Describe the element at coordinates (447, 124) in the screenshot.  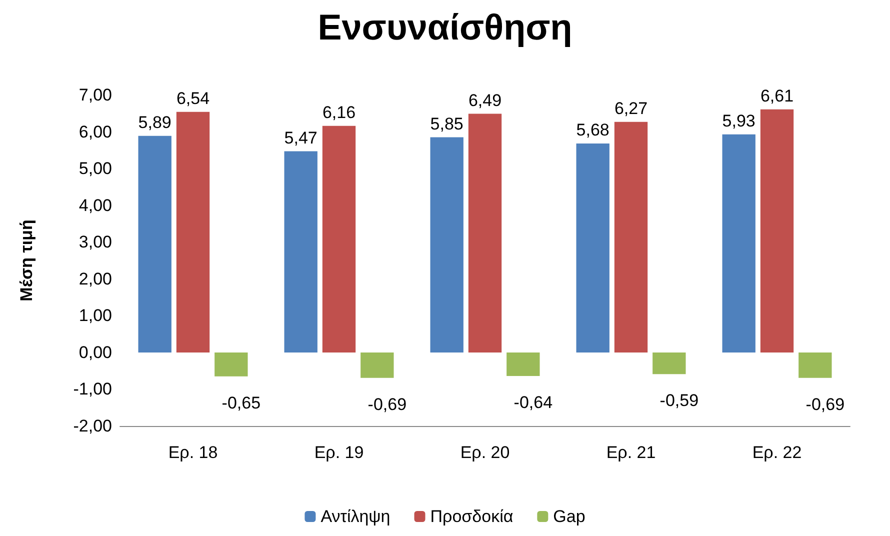
I see `data-label: 5,85` at that location.